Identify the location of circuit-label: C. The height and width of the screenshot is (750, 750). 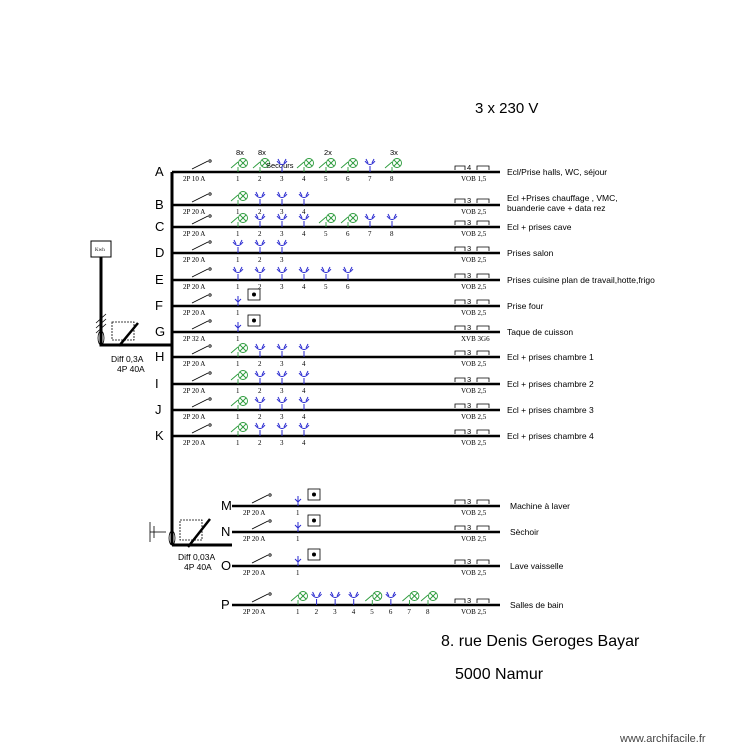
(159, 226).